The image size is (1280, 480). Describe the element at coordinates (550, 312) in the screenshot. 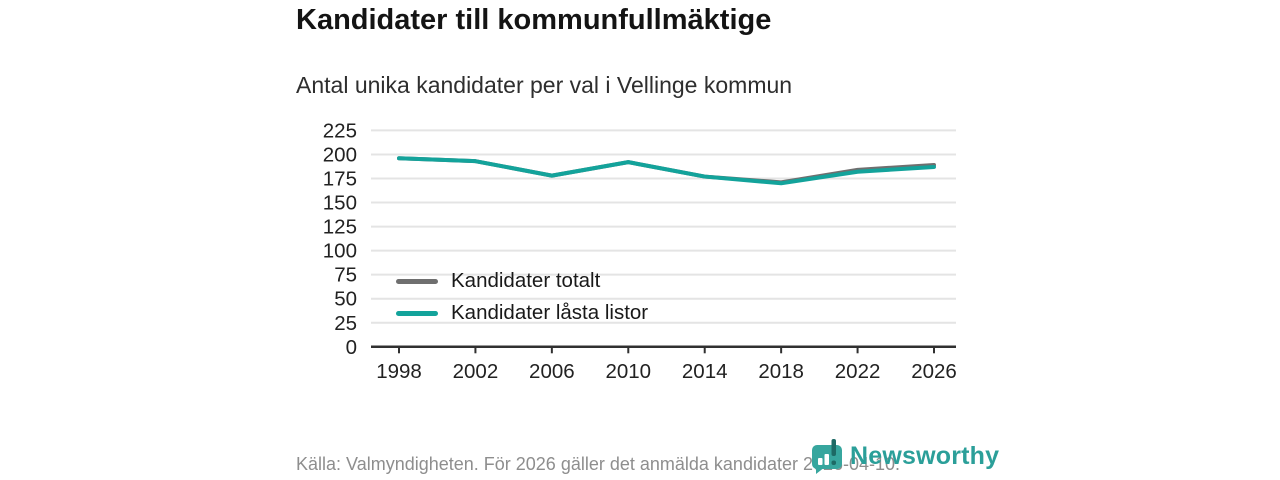

I see `legend-label-lasta-listor: Kandidater låsta listor` at that location.